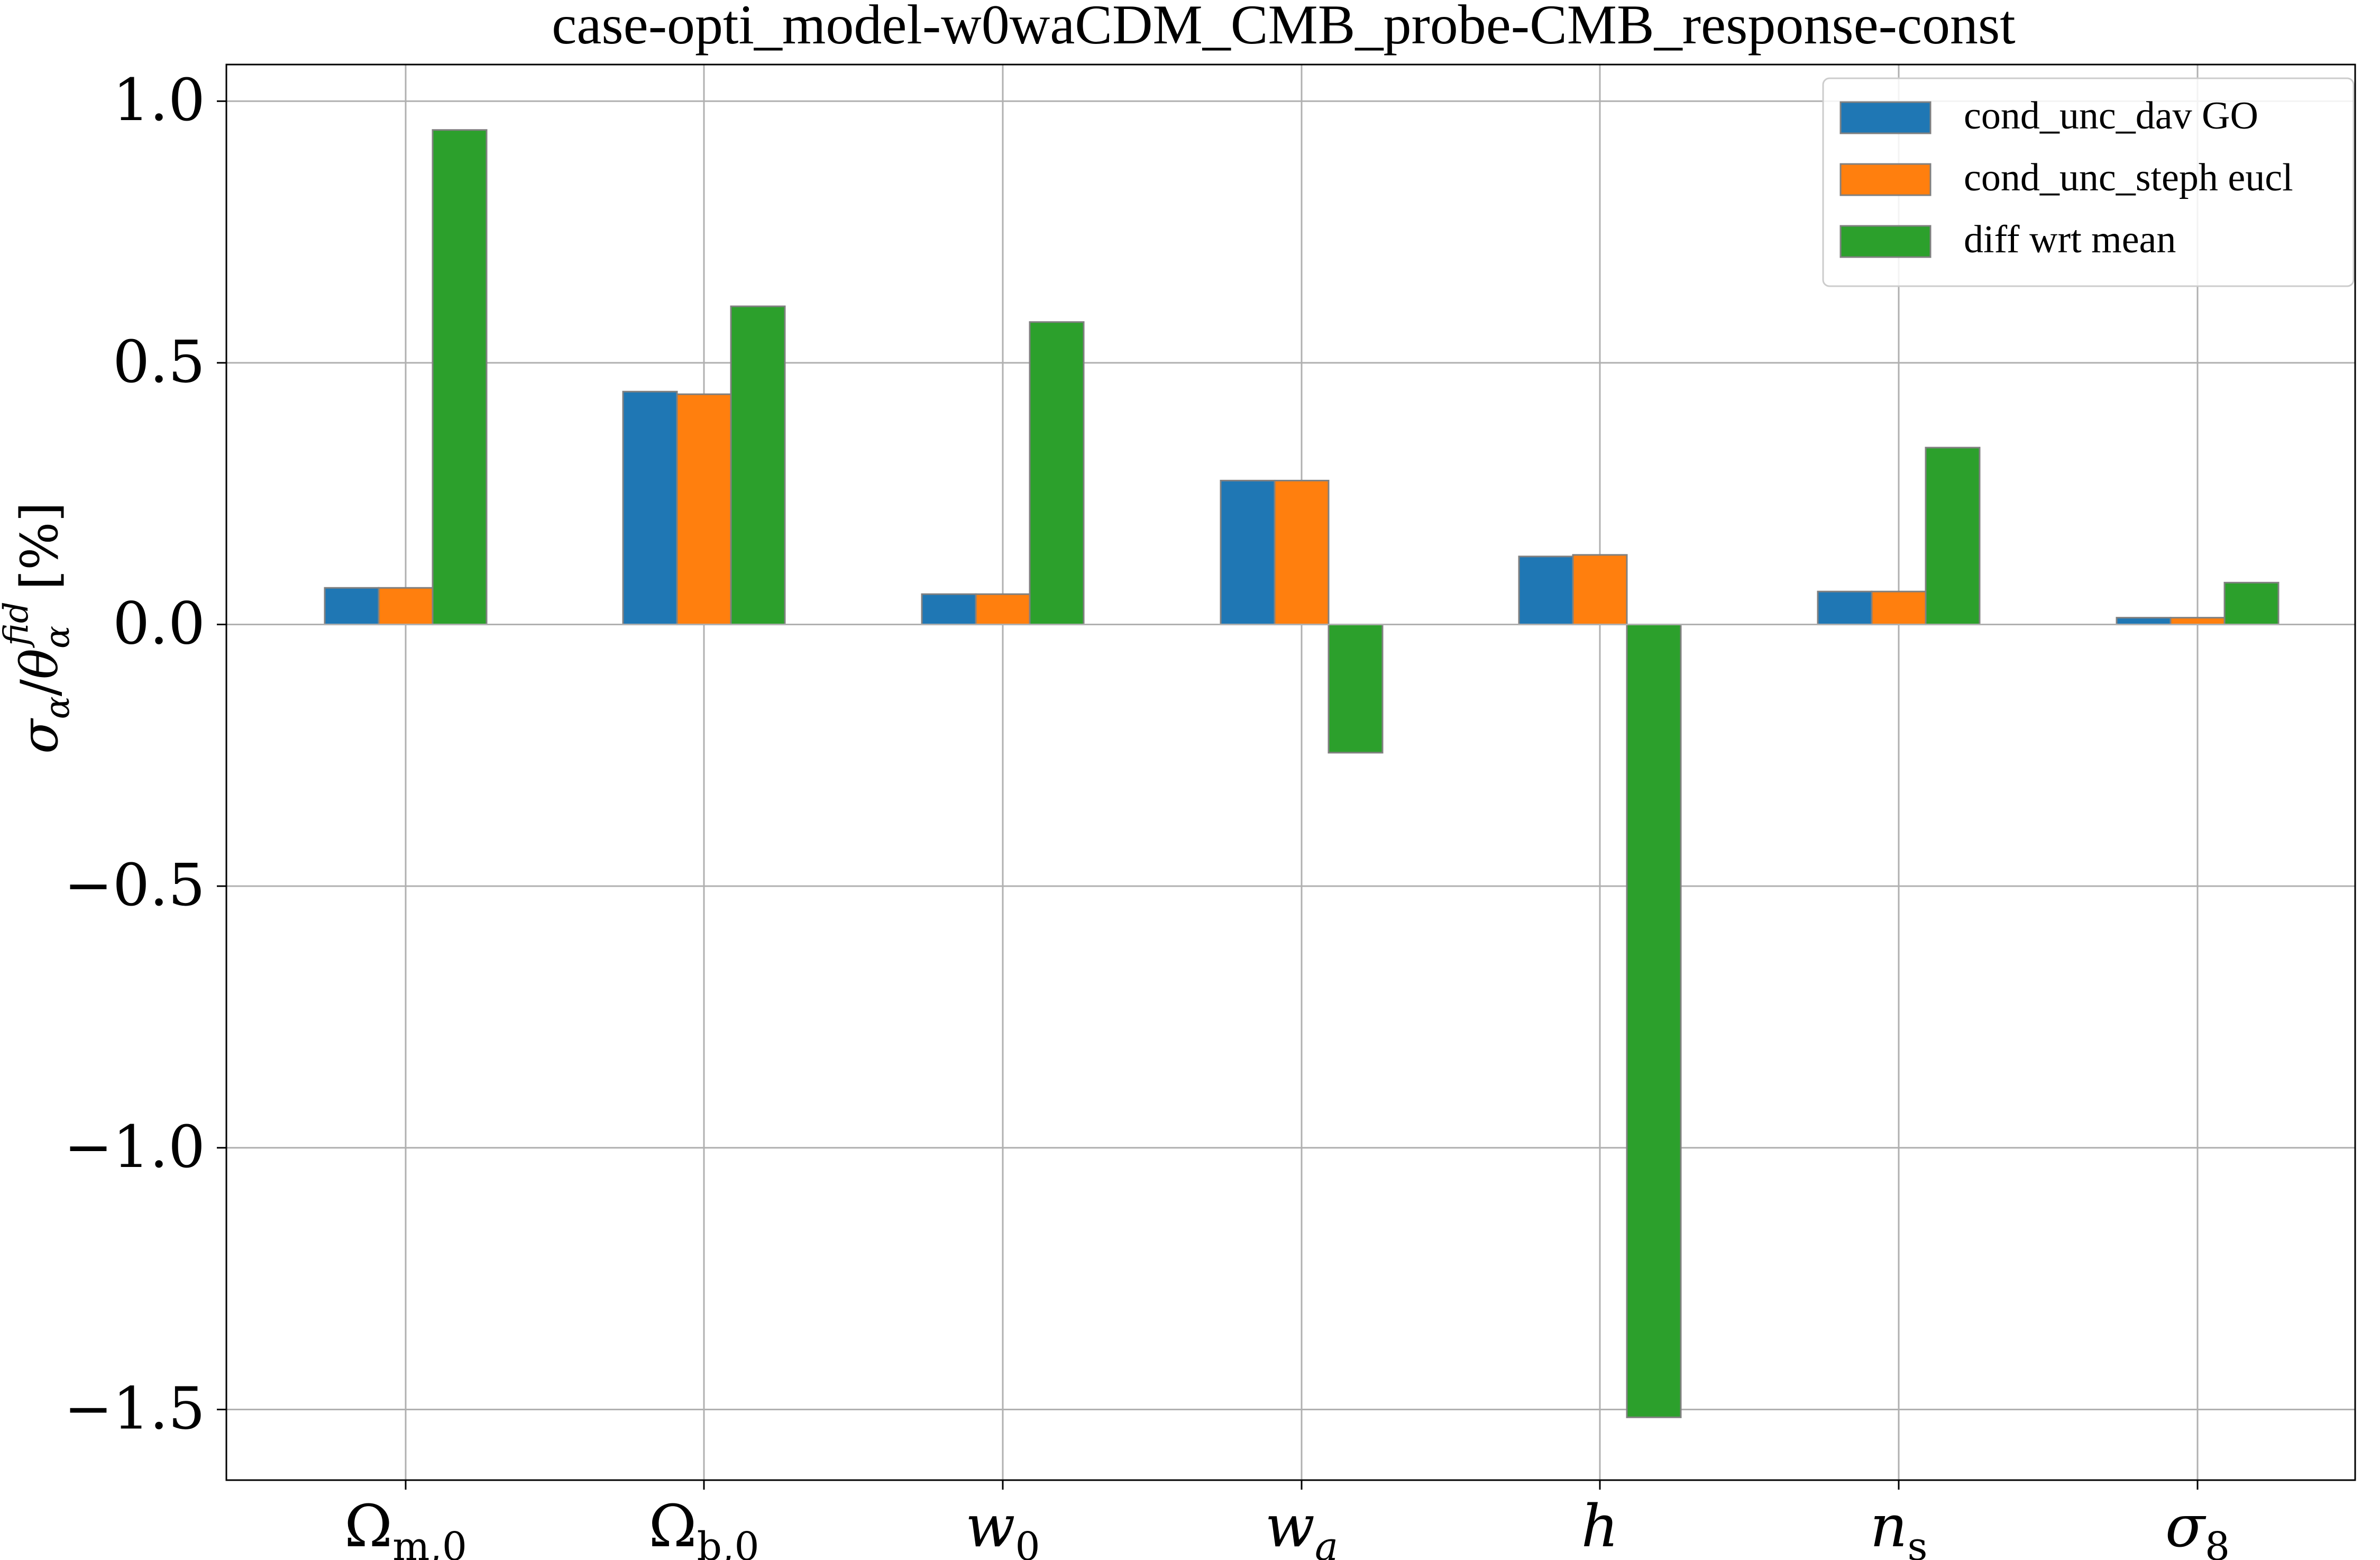  What do you see at coordinates (159, 624) in the screenshot?
I see `y-tick-label: 0.0` at bounding box center [159, 624].